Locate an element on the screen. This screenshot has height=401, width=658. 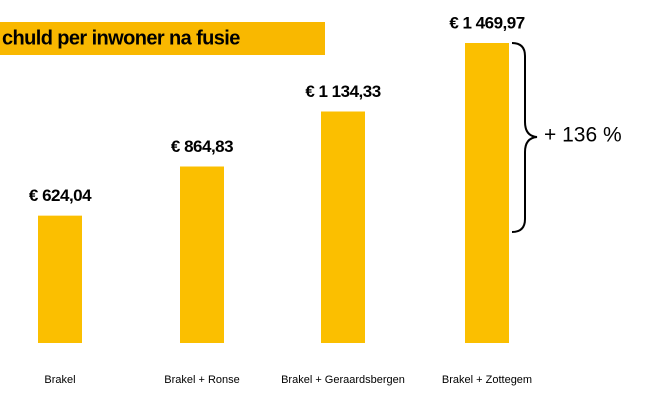
value-label: € 624,04 is located at coordinates (60, 195).